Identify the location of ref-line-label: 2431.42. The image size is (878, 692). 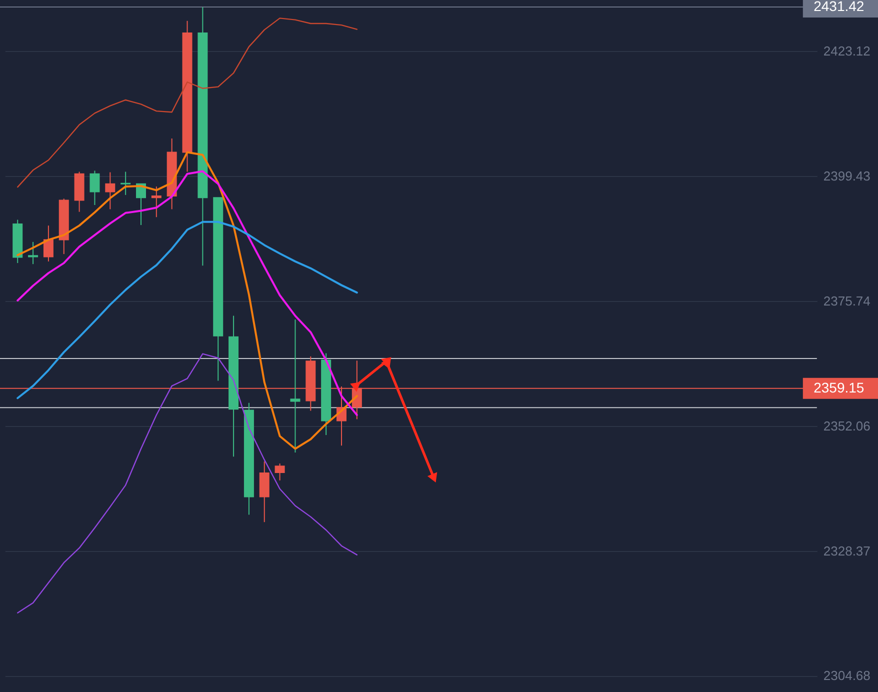
(839, 7).